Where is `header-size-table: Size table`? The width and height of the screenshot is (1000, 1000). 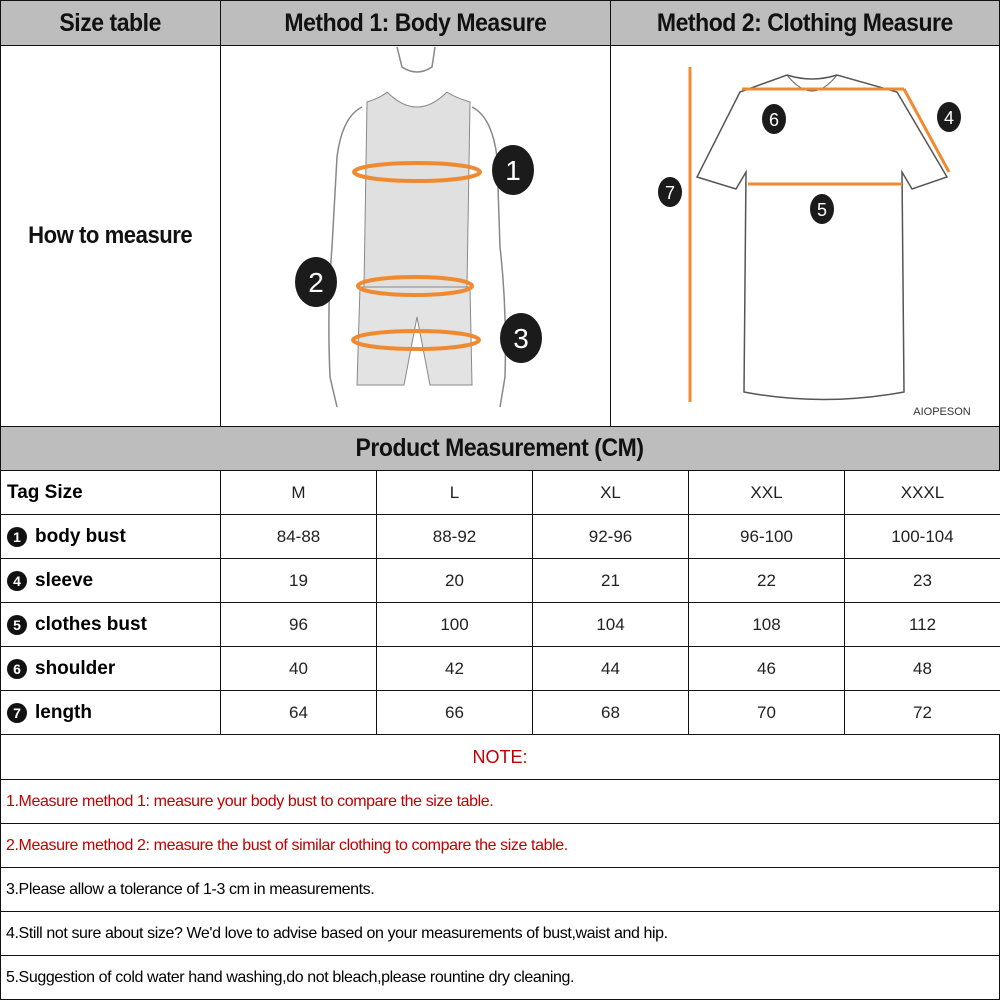 header-size-table: Size table is located at coordinates (110, 23).